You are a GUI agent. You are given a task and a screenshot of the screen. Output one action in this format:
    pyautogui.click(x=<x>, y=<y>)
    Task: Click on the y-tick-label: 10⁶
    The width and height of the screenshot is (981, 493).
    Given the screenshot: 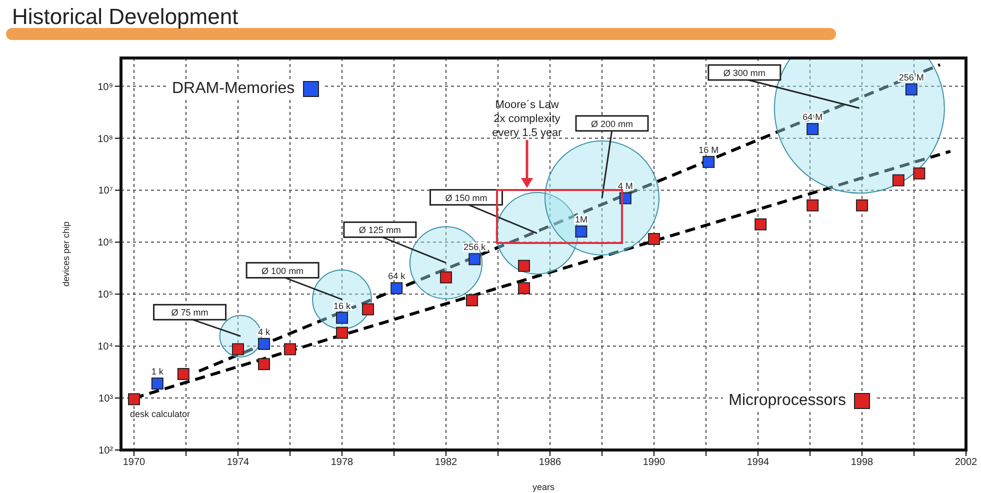 What is the action you would take?
    pyautogui.click(x=105, y=243)
    